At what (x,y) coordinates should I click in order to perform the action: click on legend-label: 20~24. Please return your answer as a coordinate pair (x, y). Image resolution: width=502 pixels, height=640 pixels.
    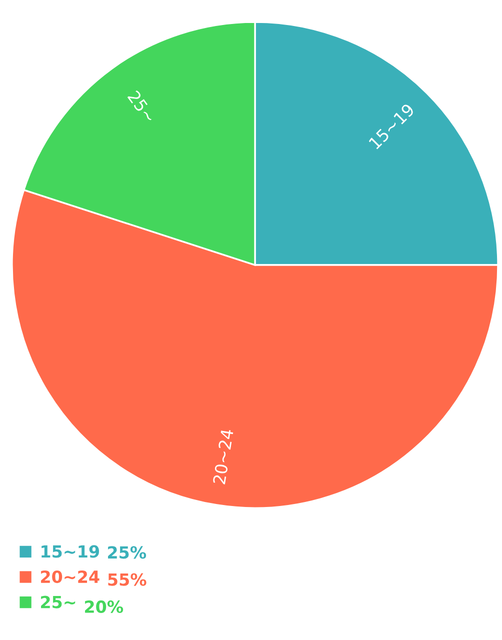
    Looking at the image, I should click on (70, 577).